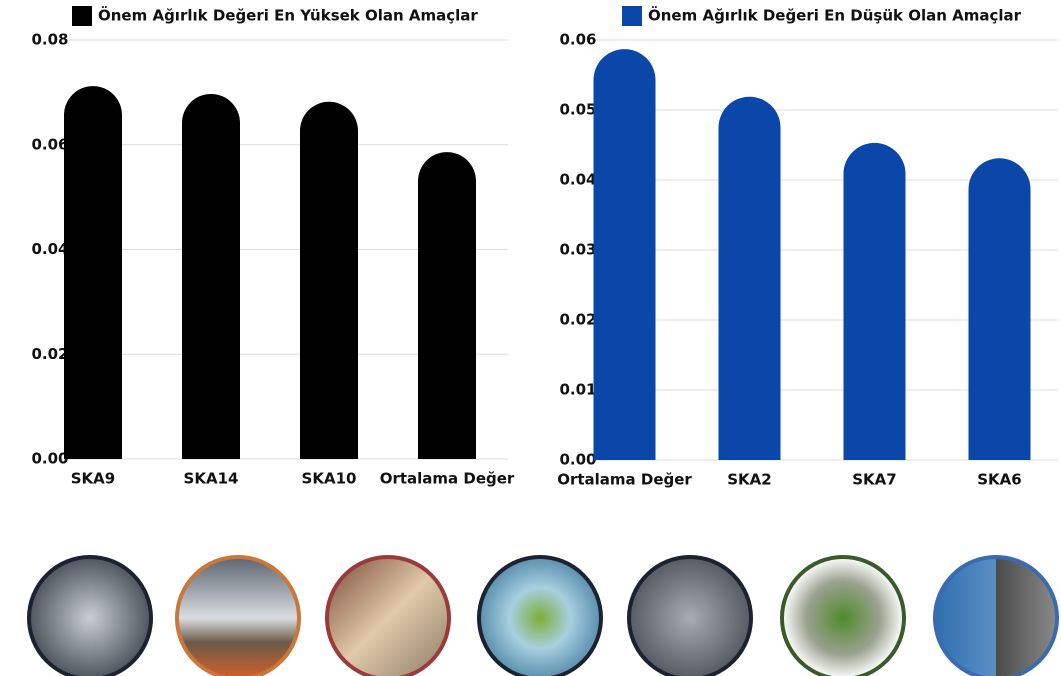 This screenshot has height=676, width=1061. What do you see at coordinates (577, 110) in the screenshot?
I see `y-tick-label: 0.05` at bounding box center [577, 110].